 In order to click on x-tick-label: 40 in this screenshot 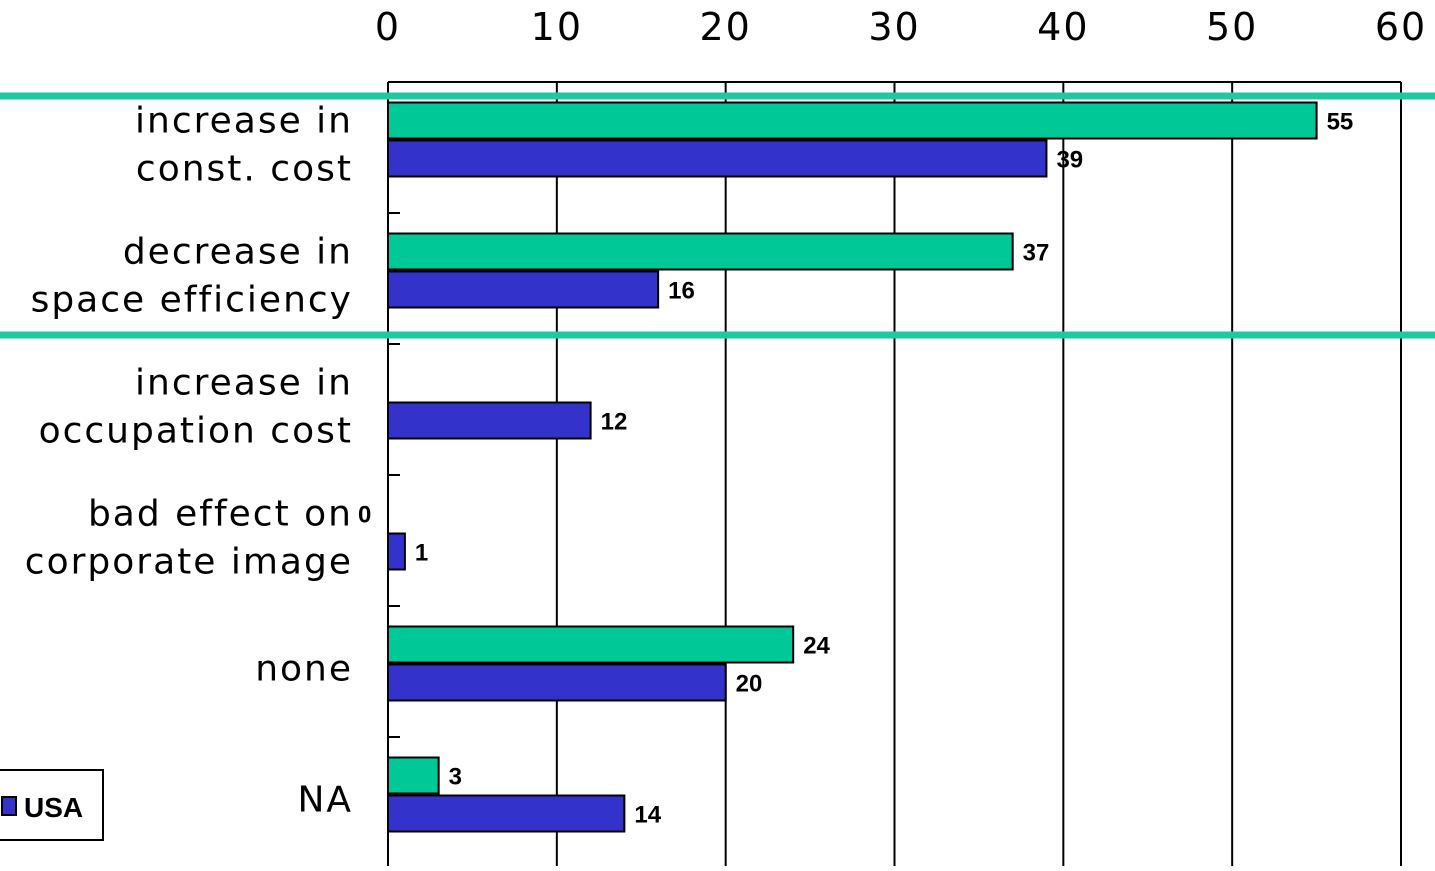, I will do `click(1063, 27)`.